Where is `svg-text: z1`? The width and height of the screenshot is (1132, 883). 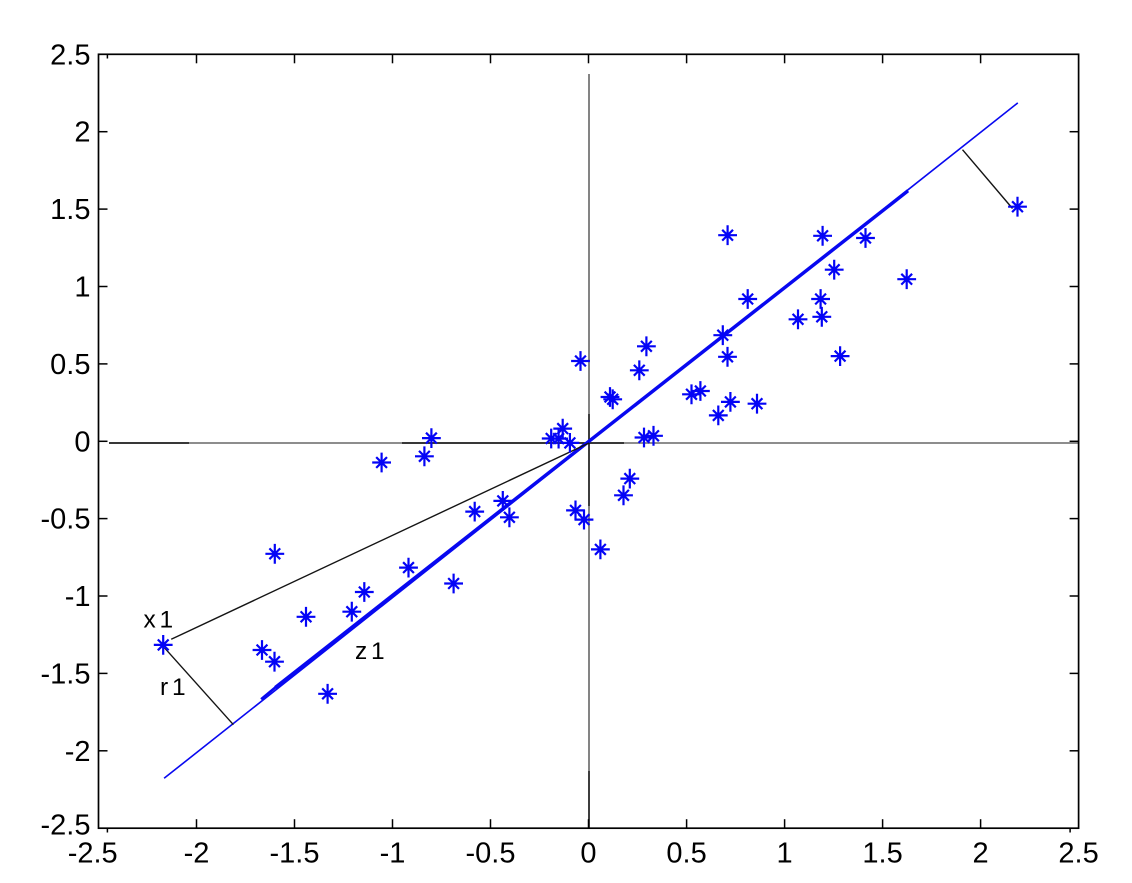 svg-text: z1 is located at coordinates (371, 651).